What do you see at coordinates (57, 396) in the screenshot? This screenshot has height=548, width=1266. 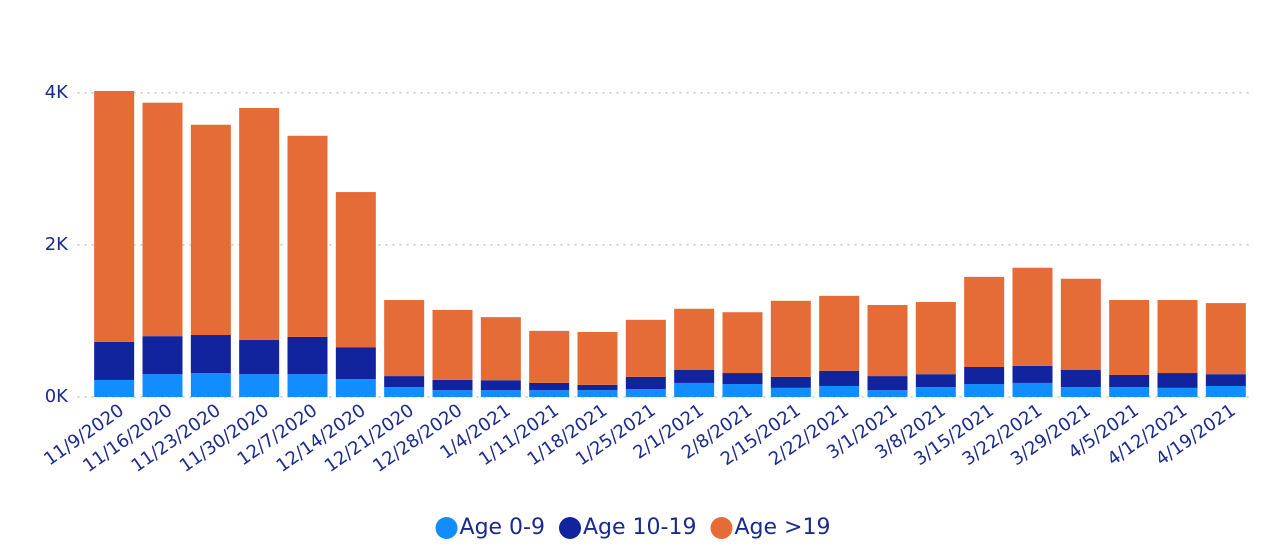 I see `y-tick-label: 0K` at bounding box center [57, 396].